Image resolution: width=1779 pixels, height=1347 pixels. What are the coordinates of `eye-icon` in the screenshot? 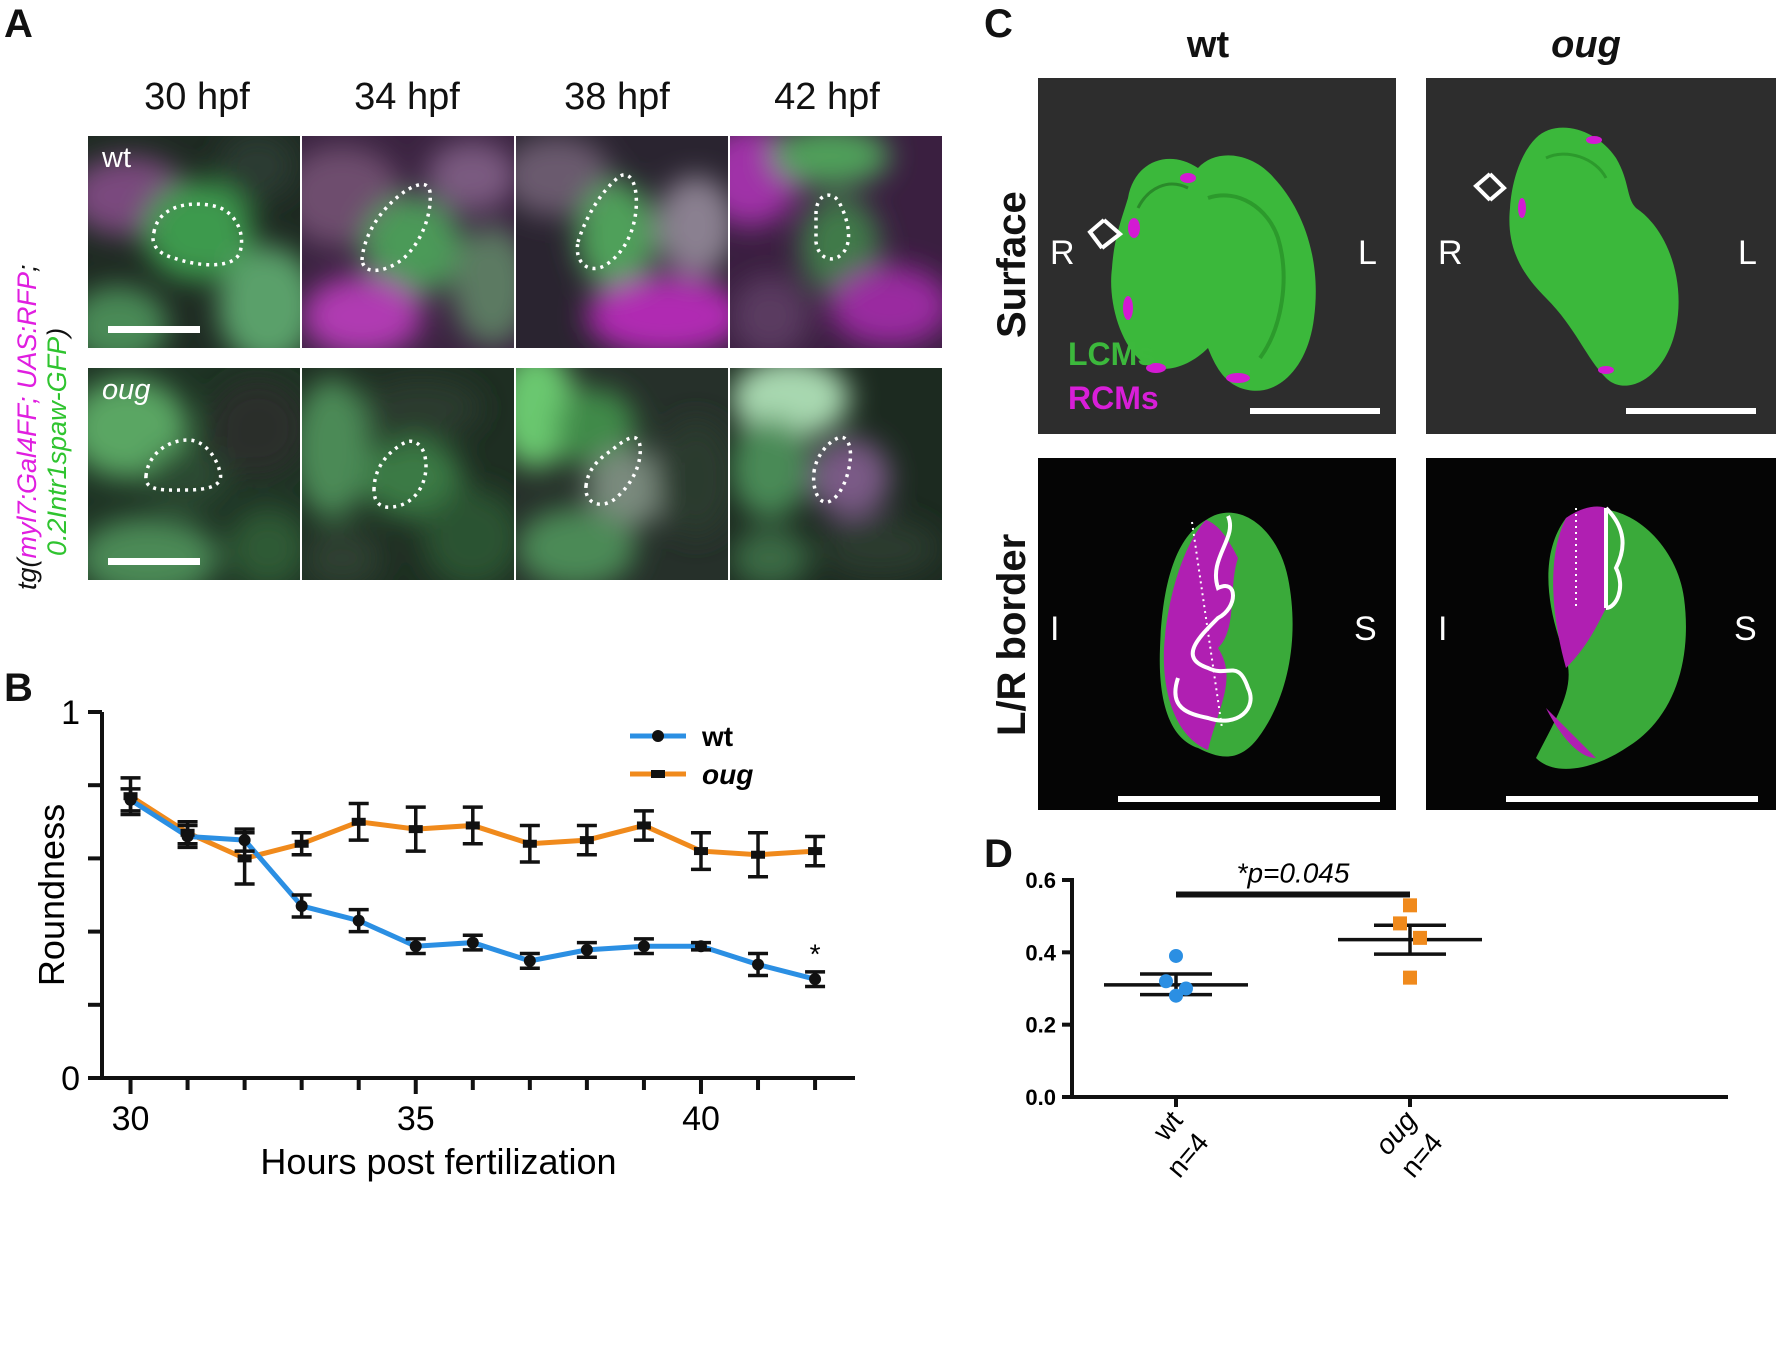 It's located at (1105, 234).